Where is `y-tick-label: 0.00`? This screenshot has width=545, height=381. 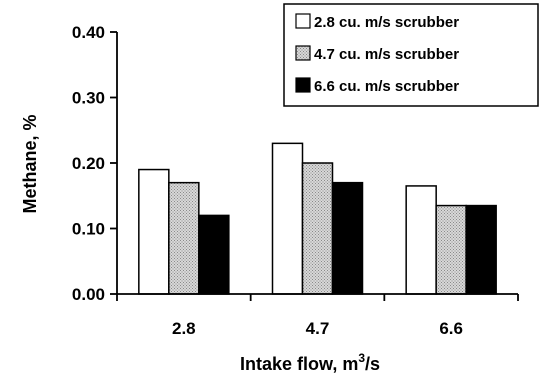 y-tick-label: 0.00 is located at coordinates (88, 294).